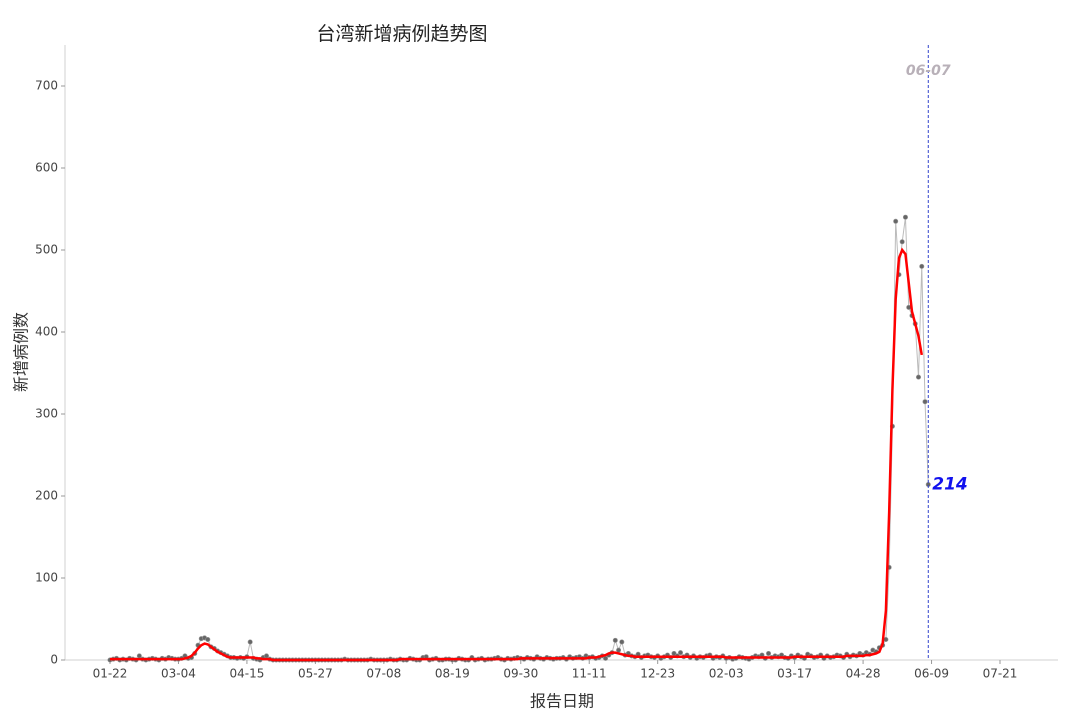  I want to click on value-label: 214, so click(950, 485).